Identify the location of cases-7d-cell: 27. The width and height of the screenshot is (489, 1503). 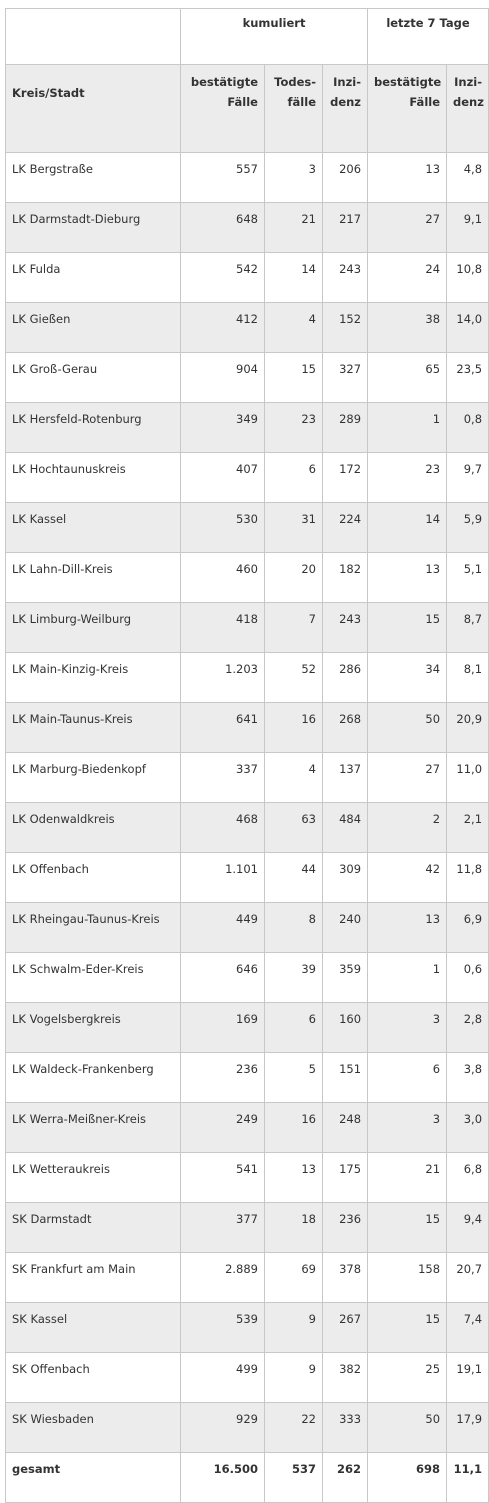
(407, 227).